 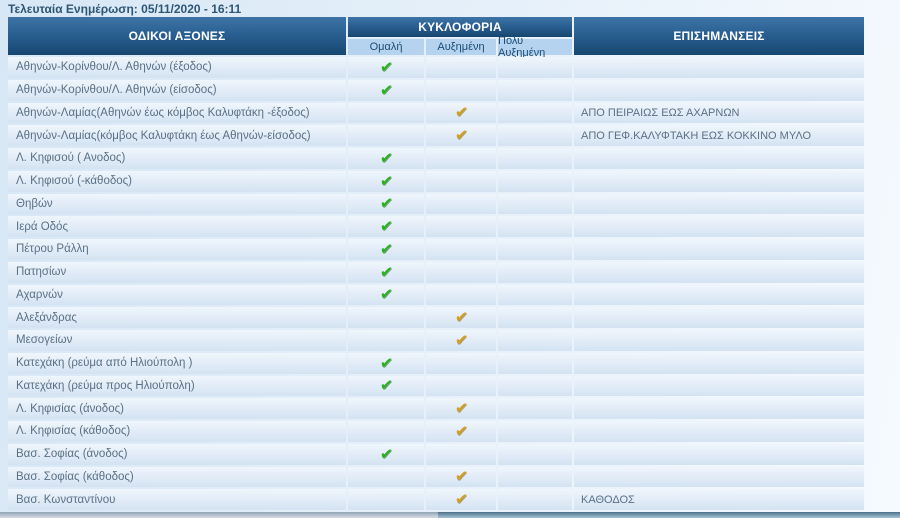 What do you see at coordinates (177, 386) in the screenshot?
I see `road-axis-label: Κατεχάκη (ρεύμα προς Ηλιούπολη)` at bounding box center [177, 386].